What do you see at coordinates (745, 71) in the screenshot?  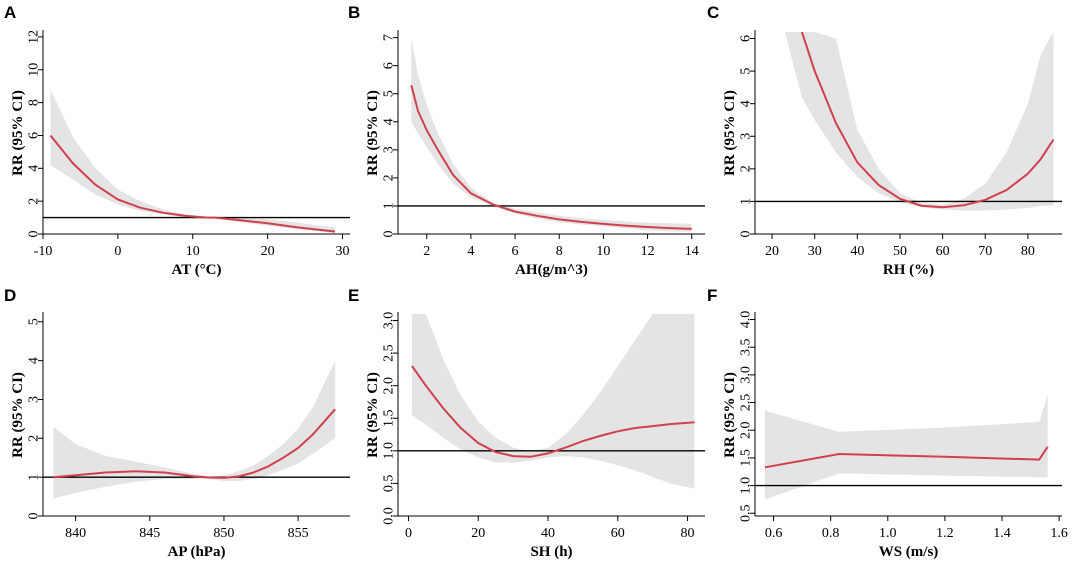 I see `y-tick-label-c-5: 5` at bounding box center [745, 71].